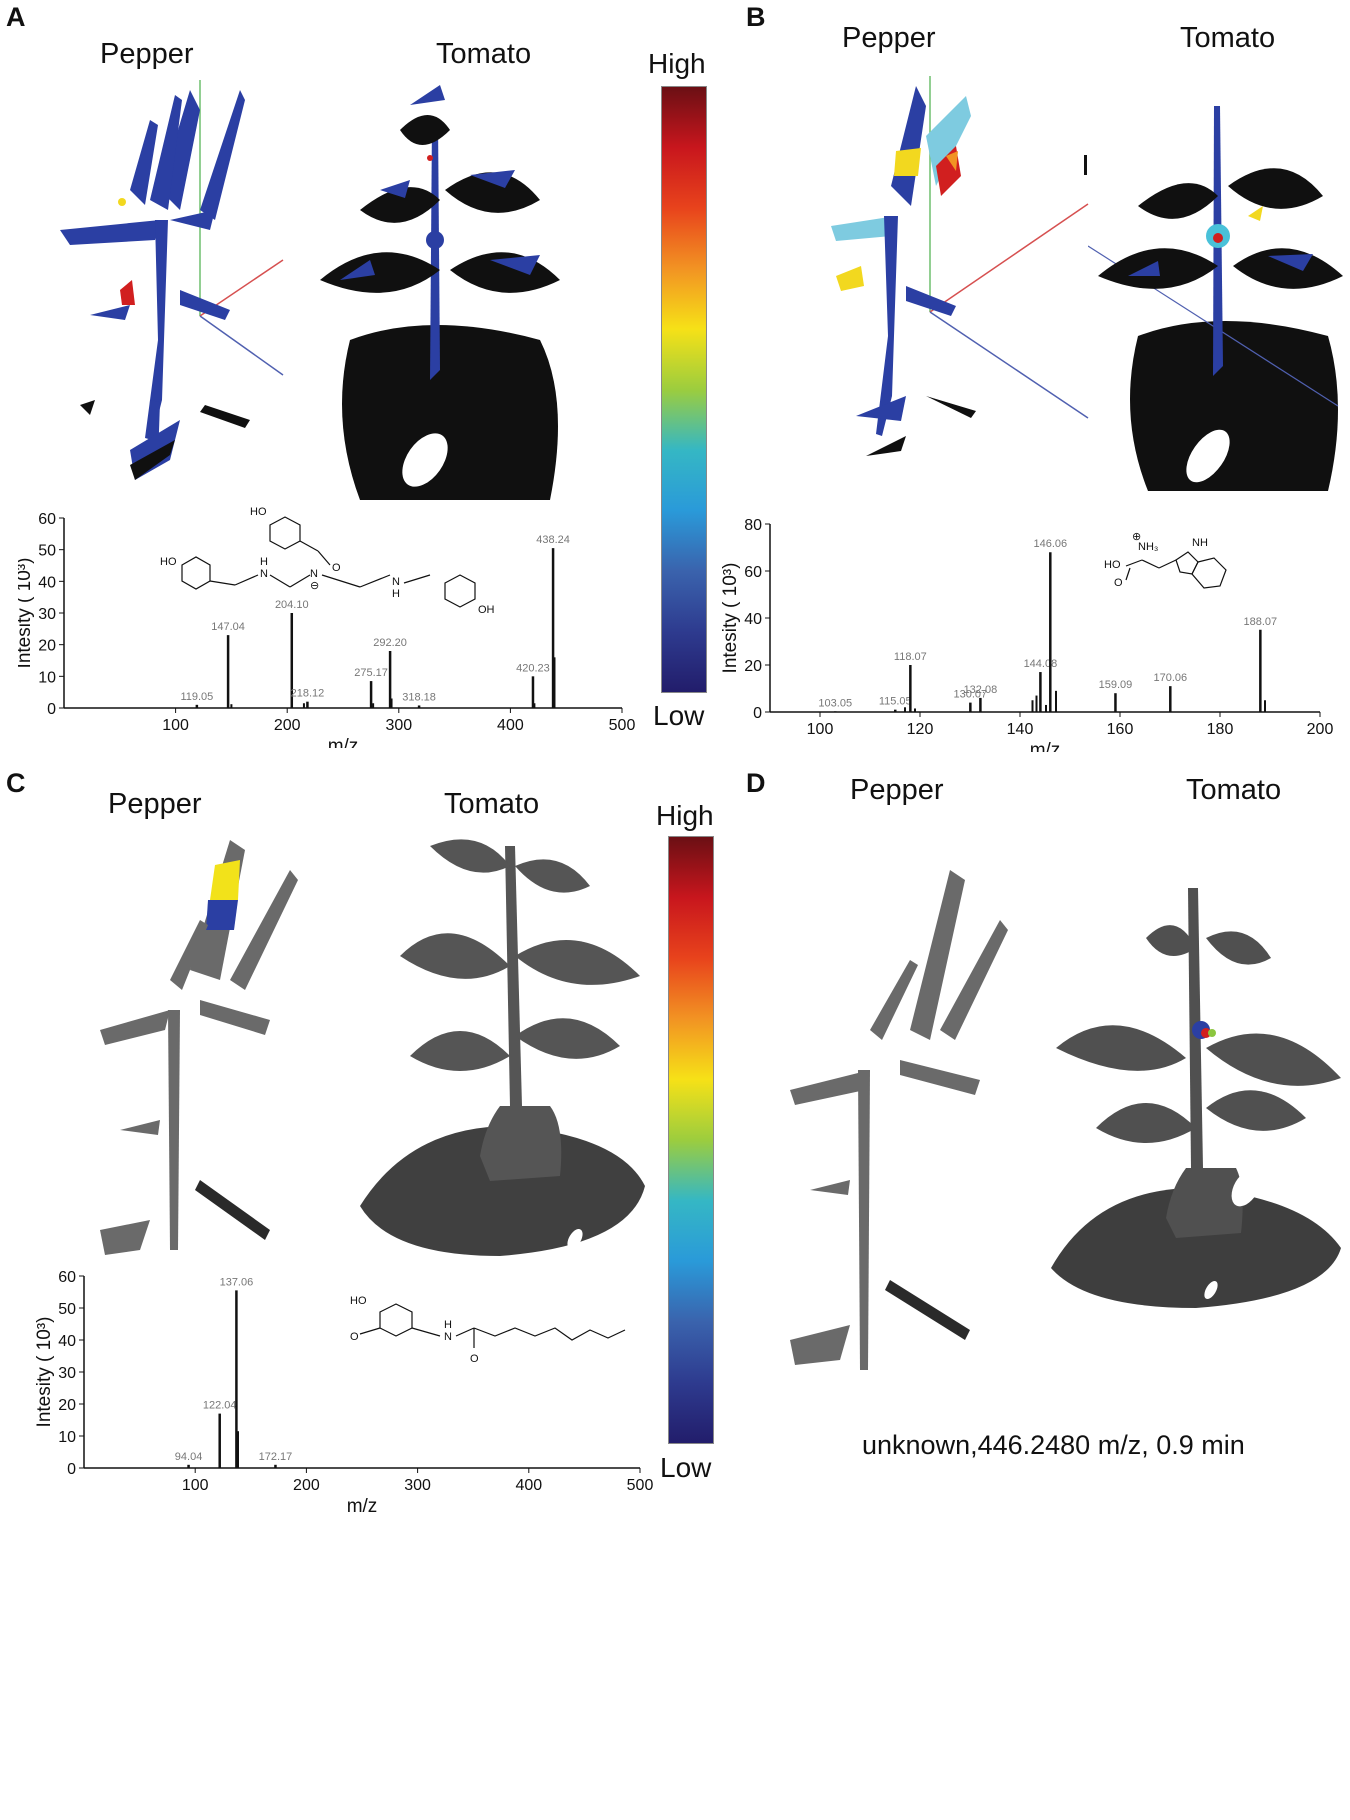 The image size is (1350, 1820). What do you see at coordinates (327, 561) in the screenshot?
I see `molecule-structure-a: HO O HO H N N ⊖ N H OH` at bounding box center [327, 561].